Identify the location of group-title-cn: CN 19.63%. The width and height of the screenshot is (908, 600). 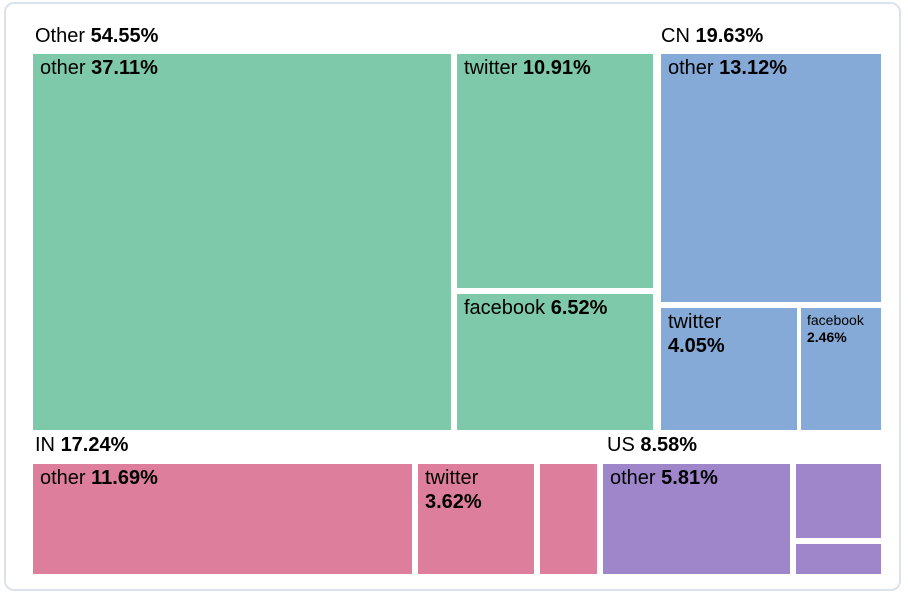
(712, 36).